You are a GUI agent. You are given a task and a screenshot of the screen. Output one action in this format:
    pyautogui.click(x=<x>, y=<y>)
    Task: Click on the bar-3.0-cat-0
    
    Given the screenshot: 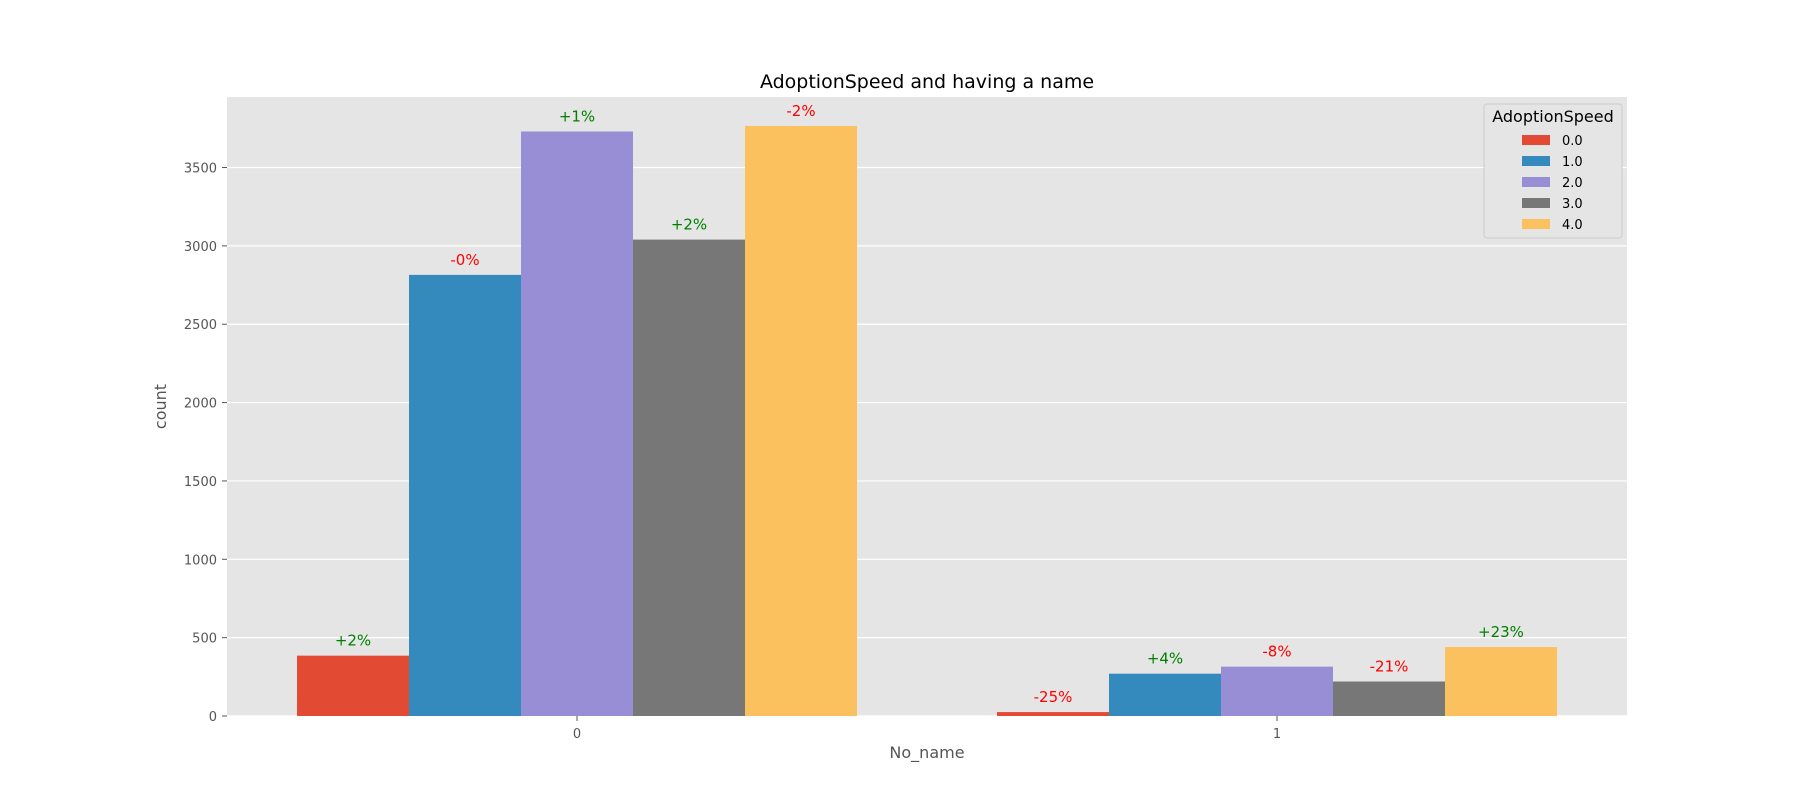 What is the action you would take?
    pyautogui.click(x=689, y=478)
    